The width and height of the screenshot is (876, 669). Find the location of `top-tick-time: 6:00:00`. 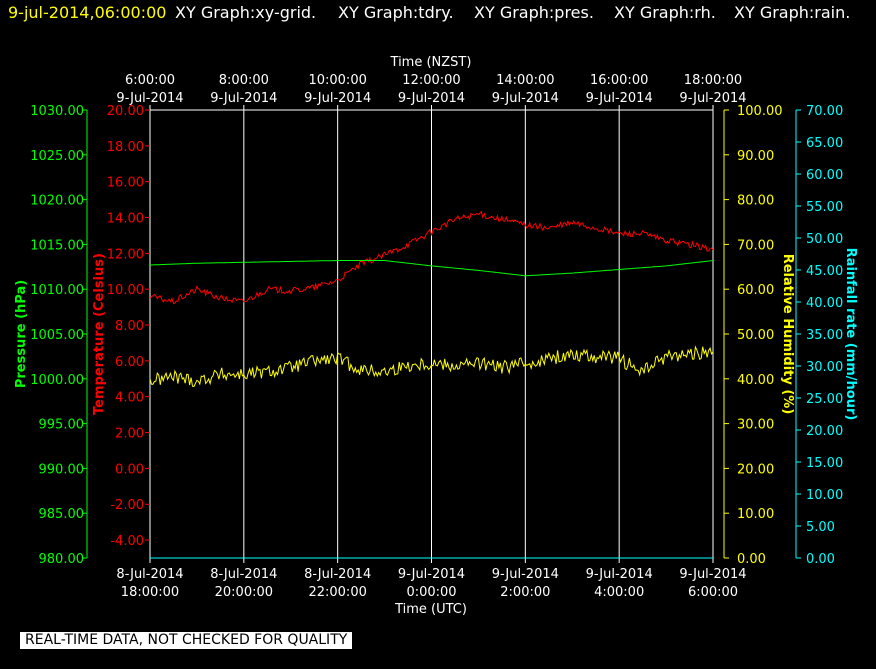

top-tick-time: 6:00:00 is located at coordinates (150, 80).